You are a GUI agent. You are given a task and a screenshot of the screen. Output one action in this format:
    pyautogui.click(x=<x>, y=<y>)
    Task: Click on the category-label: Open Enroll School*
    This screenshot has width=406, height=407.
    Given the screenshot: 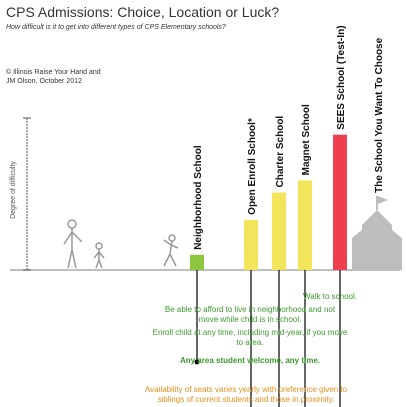 What is the action you would take?
    pyautogui.click(x=252, y=166)
    